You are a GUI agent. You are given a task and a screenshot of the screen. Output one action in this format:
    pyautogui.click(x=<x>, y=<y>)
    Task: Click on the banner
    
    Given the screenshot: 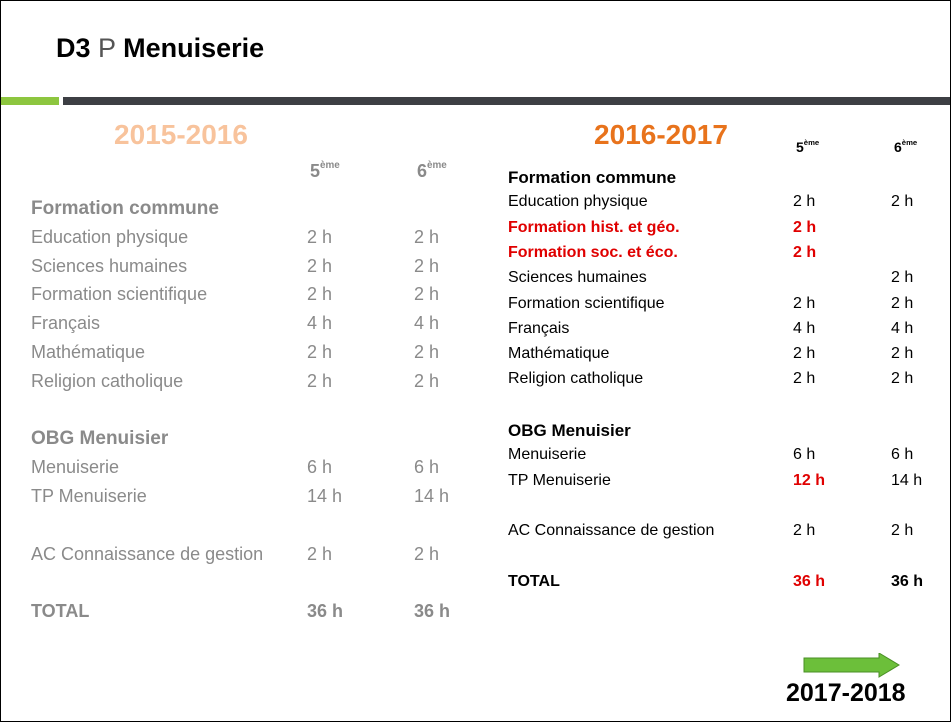 What is the action you would take?
    pyautogui.click(x=506, y=101)
    